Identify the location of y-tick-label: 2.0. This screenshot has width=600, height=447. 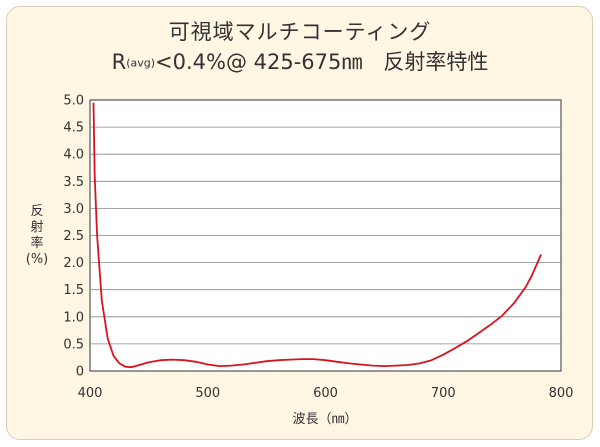
(73, 263).